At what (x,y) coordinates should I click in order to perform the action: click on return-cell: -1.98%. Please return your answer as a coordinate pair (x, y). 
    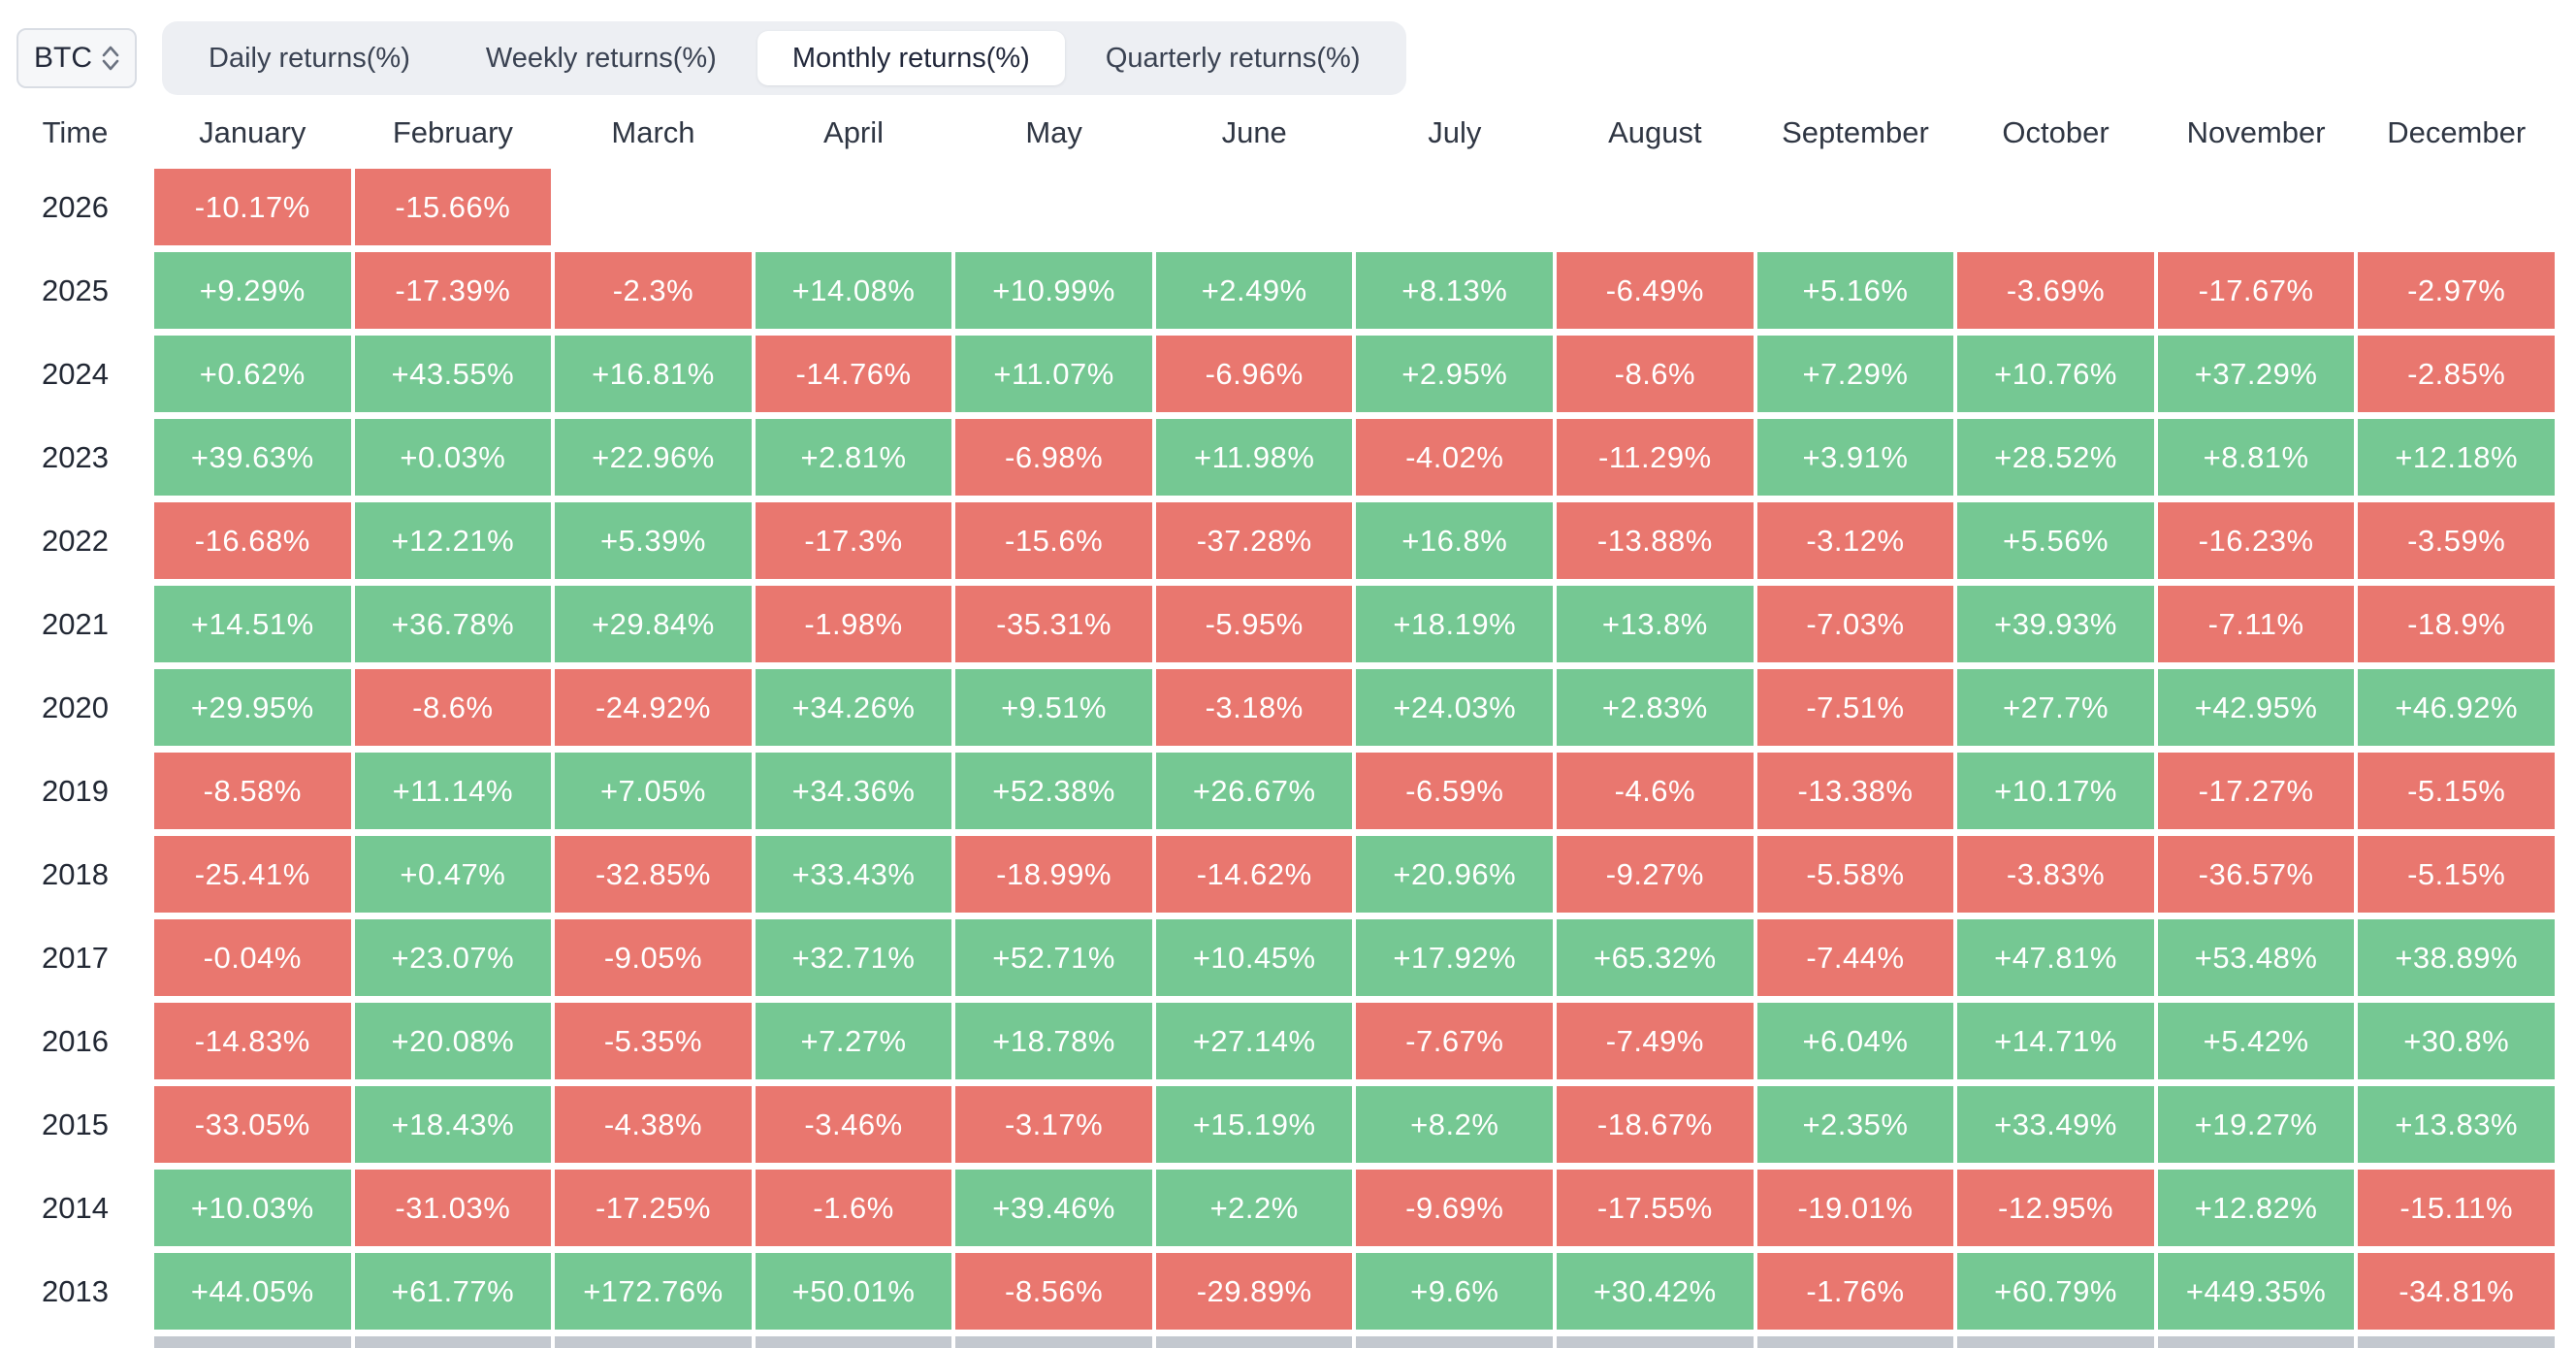
    Looking at the image, I should click on (853, 624).